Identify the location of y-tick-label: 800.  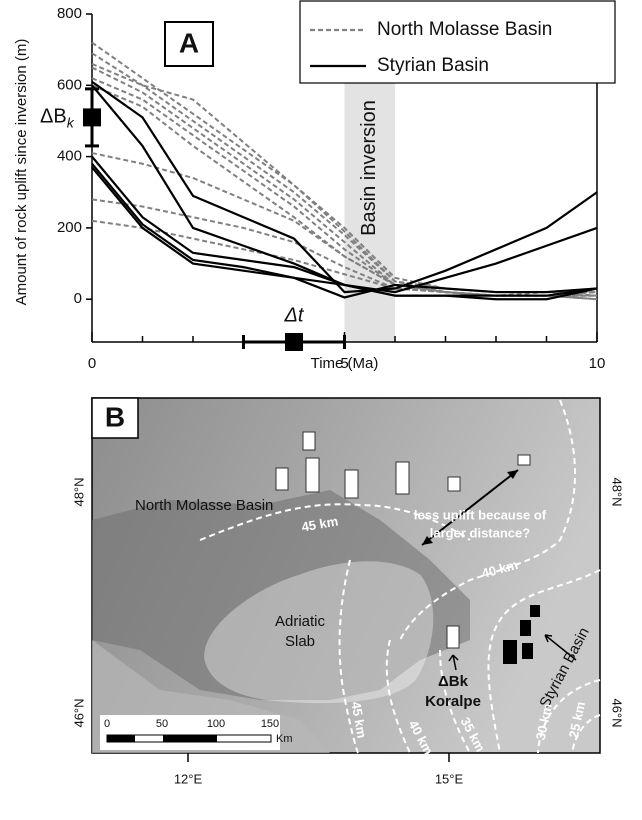
(69, 13).